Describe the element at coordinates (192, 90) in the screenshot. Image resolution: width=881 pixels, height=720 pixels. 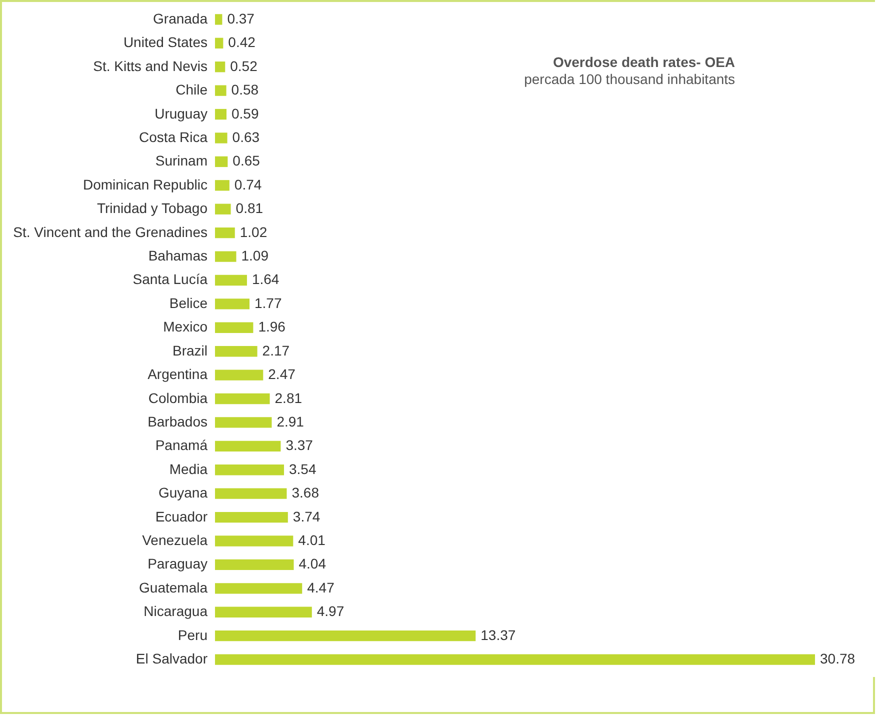
I see `y-tick-label: Chile` at that location.